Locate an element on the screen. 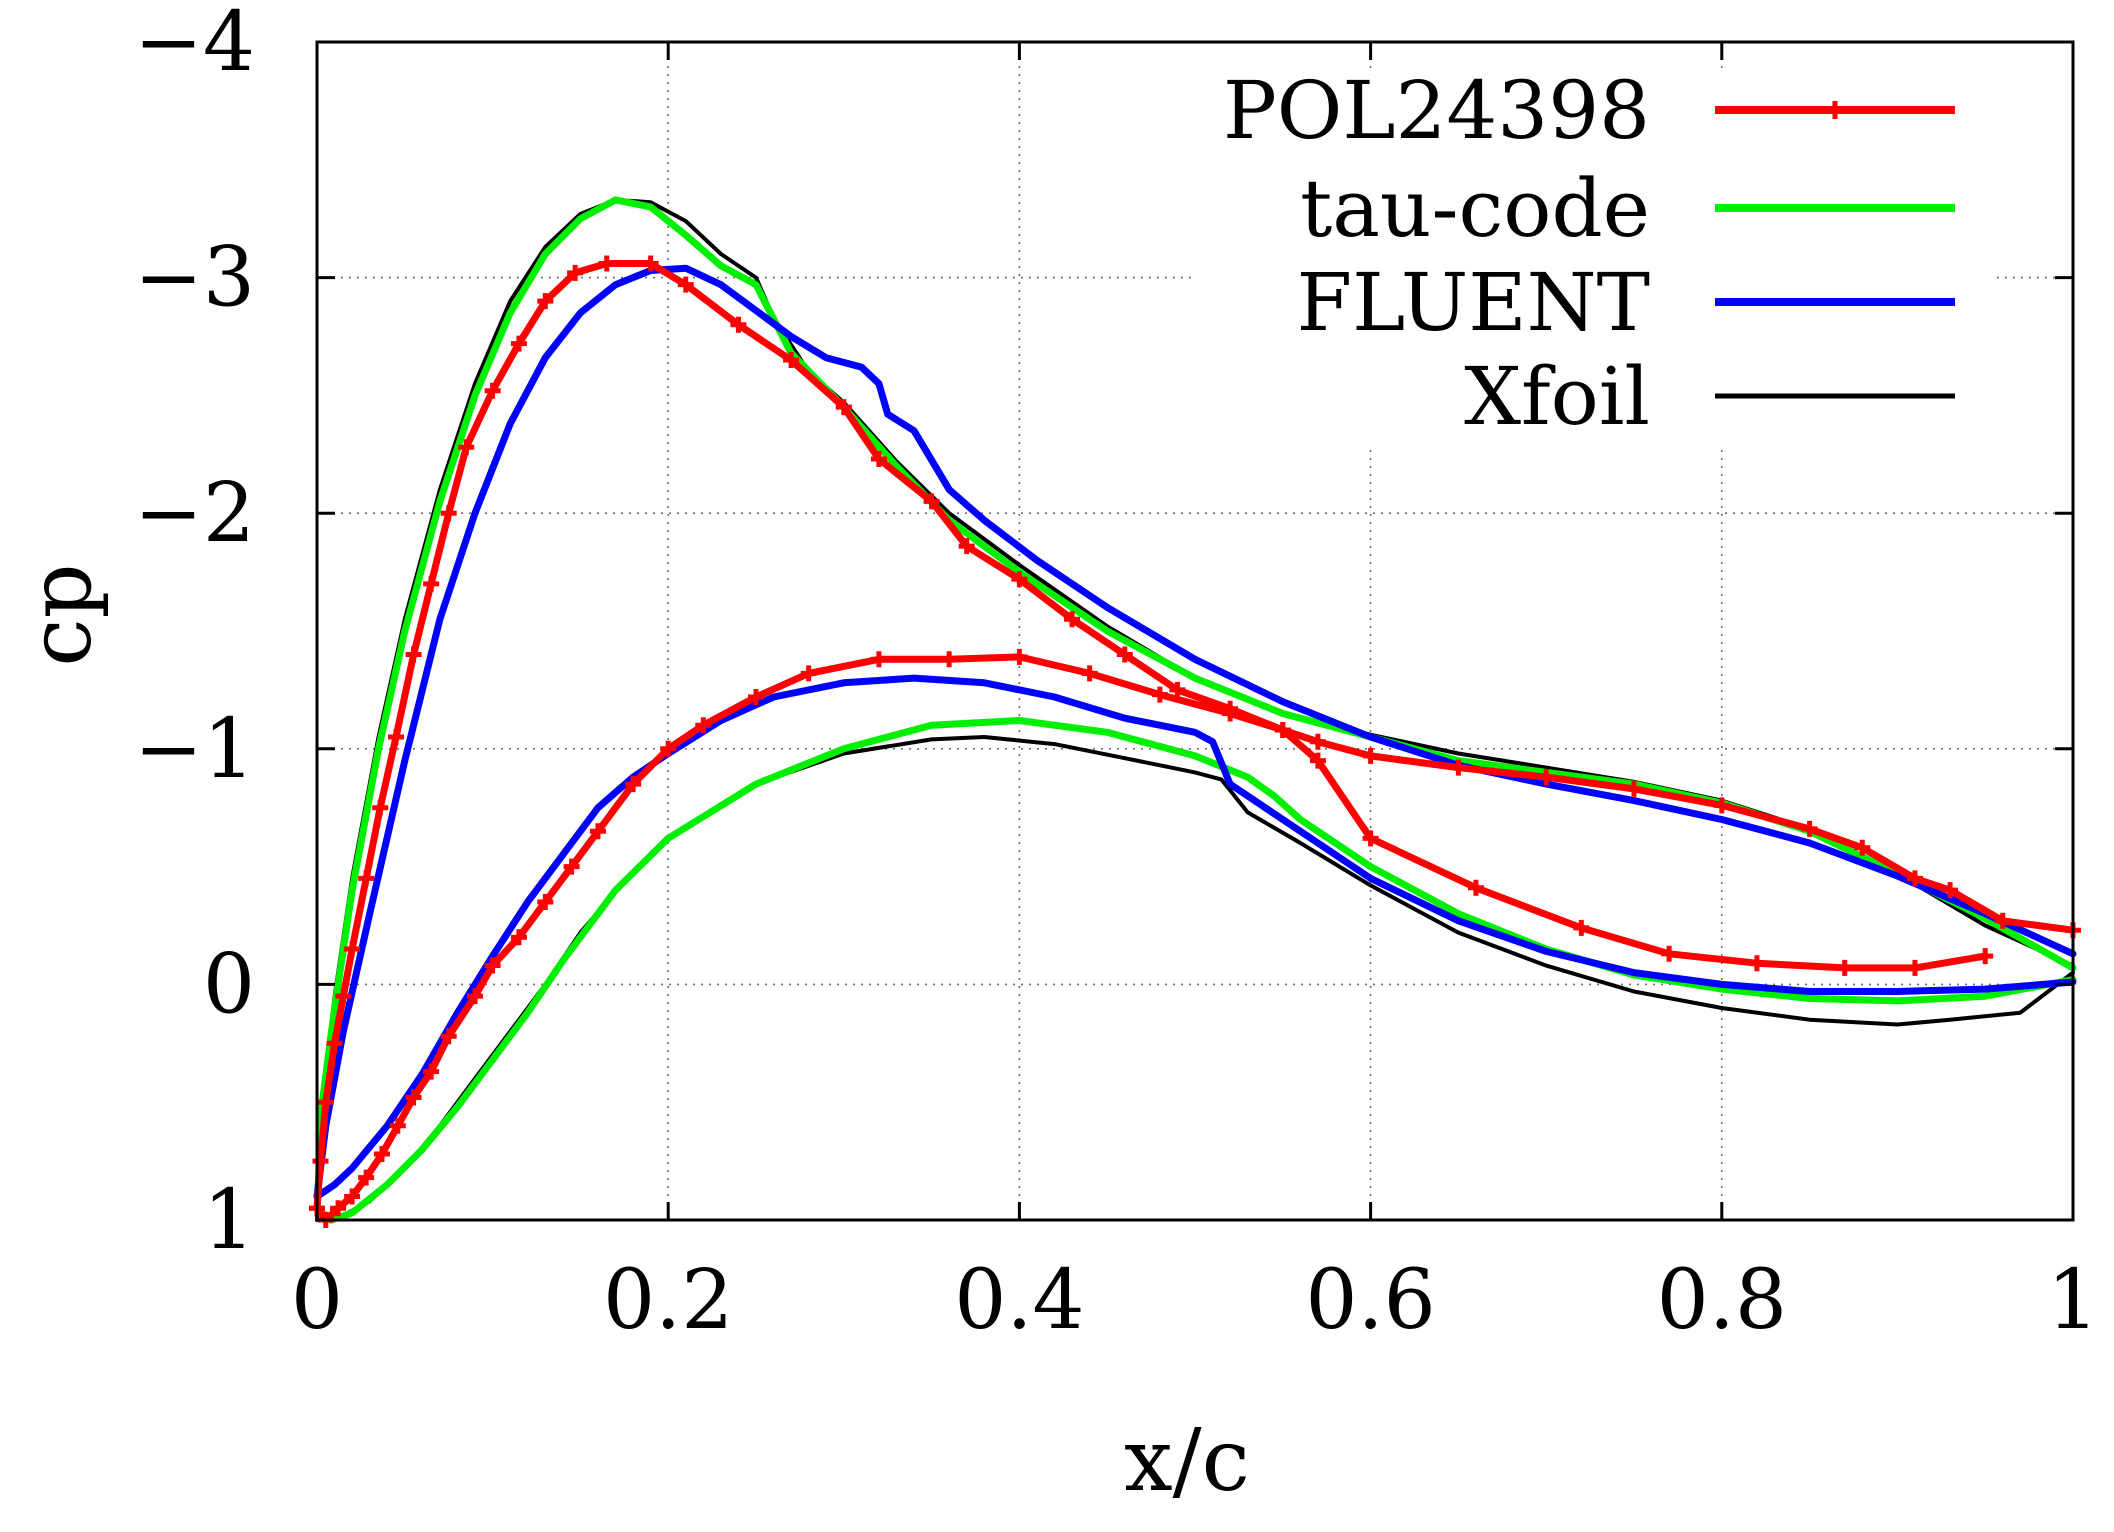 The height and width of the screenshot is (1532, 2114). x-tick-label: 0.6 is located at coordinates (1370, 1300).